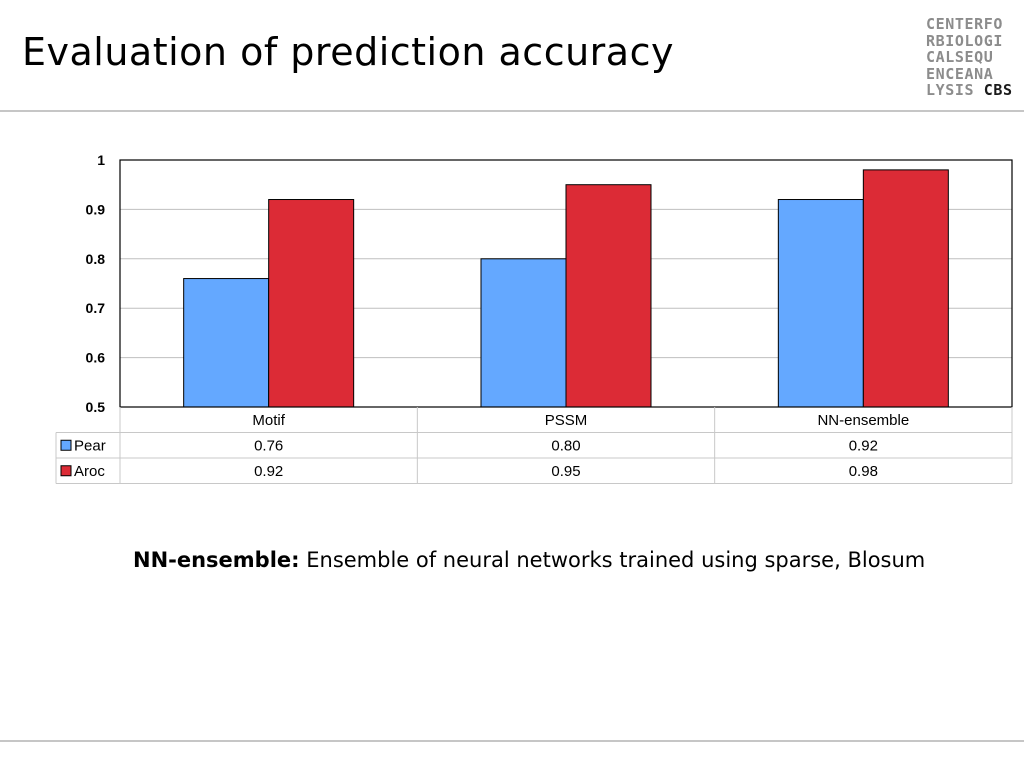  What do you see at coordinates (512, 111) in the screenshot?
I see `header-rule` at bounding box center [512, 111].